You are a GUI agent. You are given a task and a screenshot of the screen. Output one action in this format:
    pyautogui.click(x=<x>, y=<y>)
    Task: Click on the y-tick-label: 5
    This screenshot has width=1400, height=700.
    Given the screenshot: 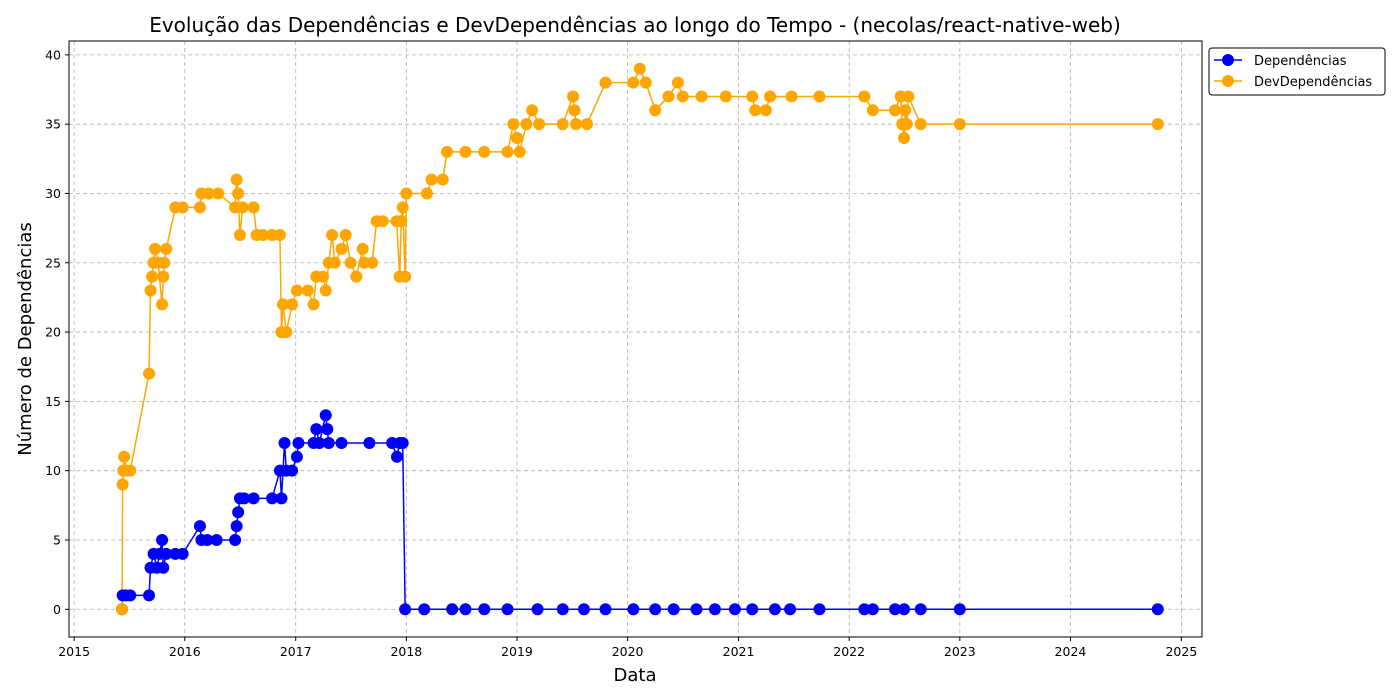 What is the action you would take?
    pyautogui.click(x=57, y=539)
    